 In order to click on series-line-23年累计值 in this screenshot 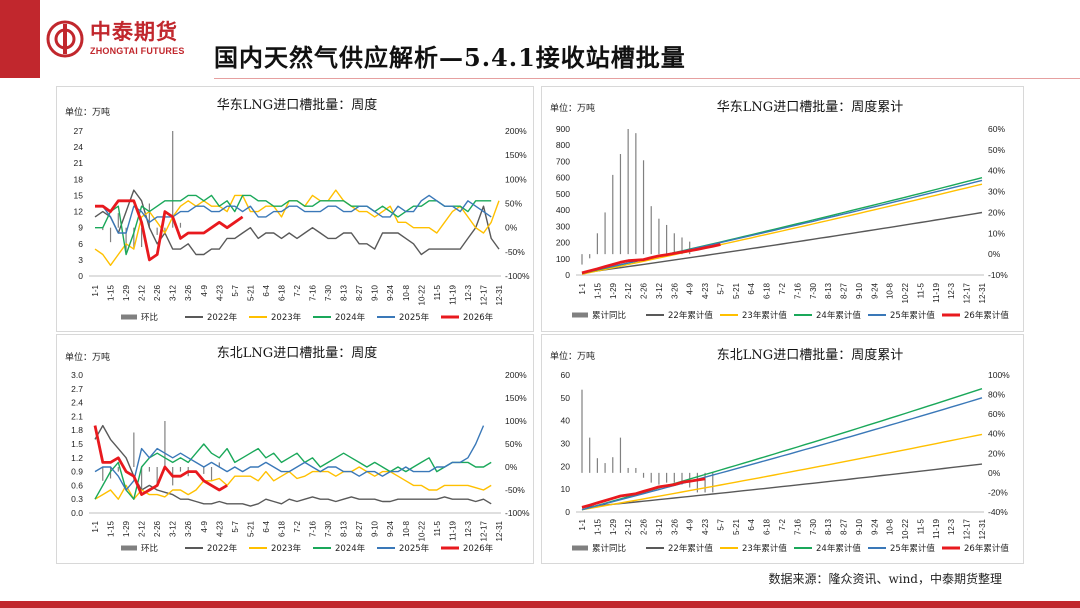, I will do `click(782, 472)`.